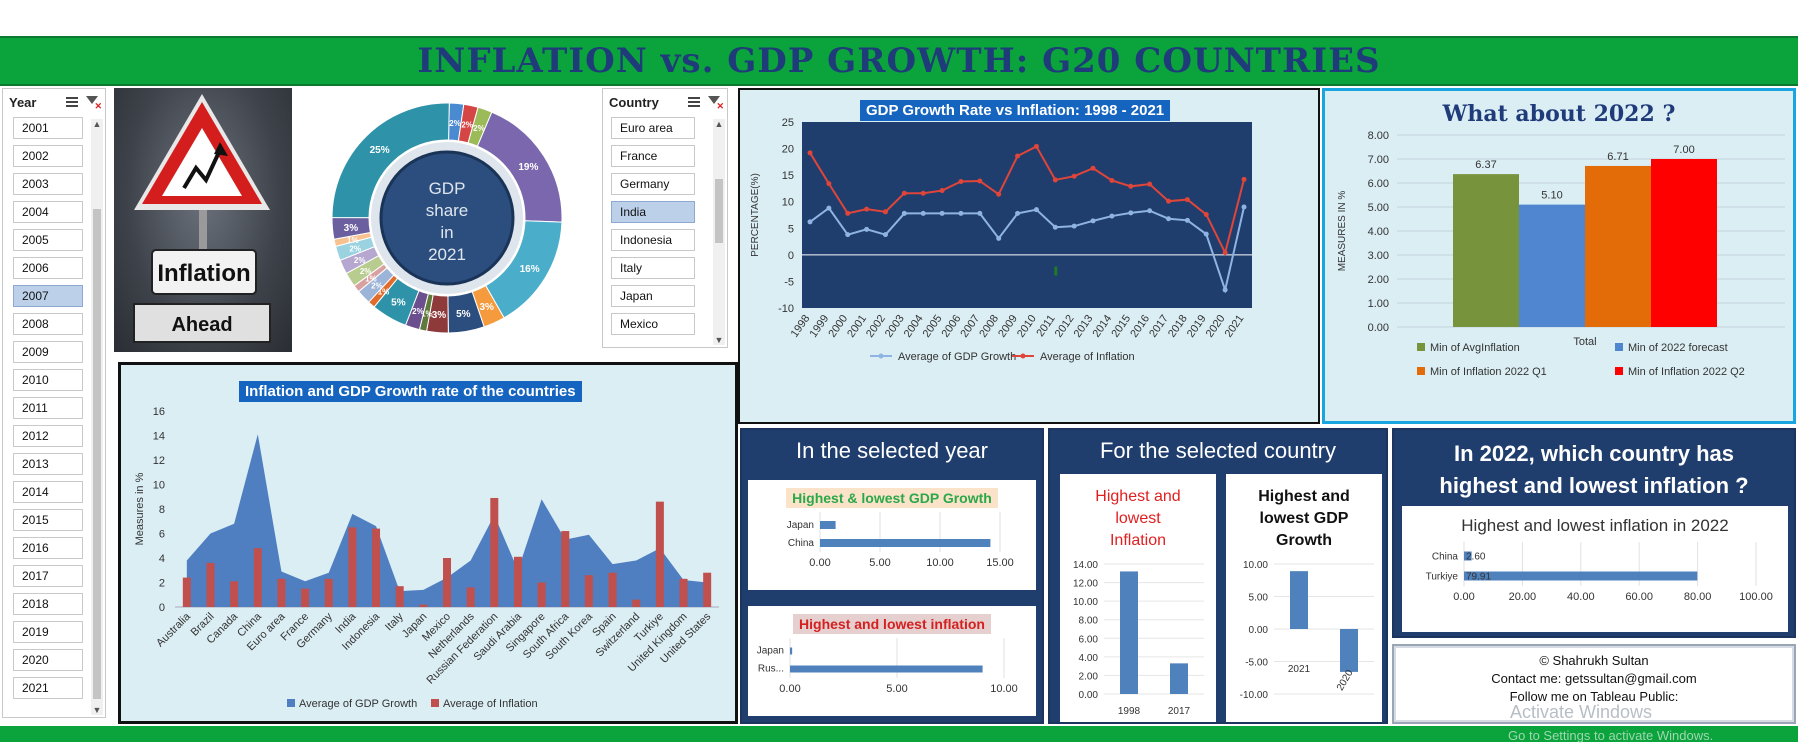 Image resolution: width=1798 pixels, height=746 pixels. I want to click on year-item: 2018, so click(48, 604).